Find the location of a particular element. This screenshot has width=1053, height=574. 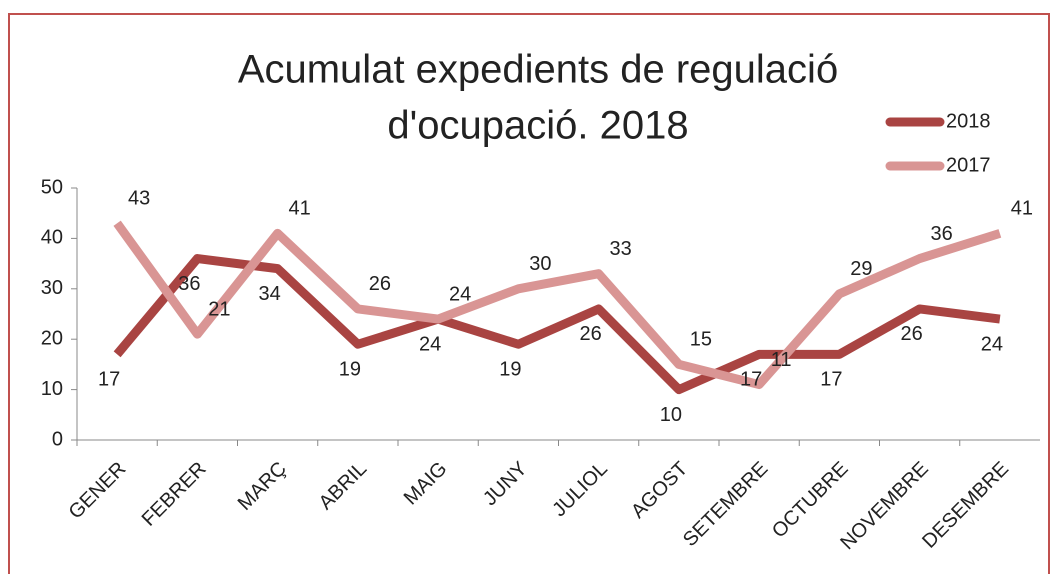

x-tick-label: DESEMBRE is located at coordinates (965, 505).